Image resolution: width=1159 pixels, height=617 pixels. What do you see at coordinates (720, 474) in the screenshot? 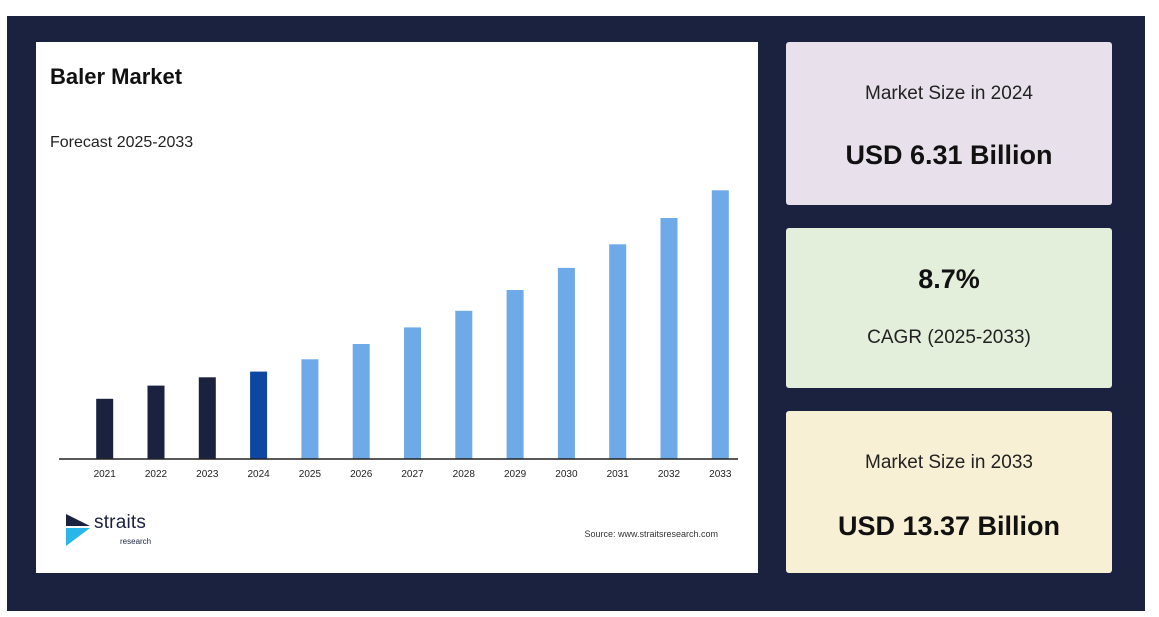
I see `x-tick-label: 2033` at bounding box center [720, 474].